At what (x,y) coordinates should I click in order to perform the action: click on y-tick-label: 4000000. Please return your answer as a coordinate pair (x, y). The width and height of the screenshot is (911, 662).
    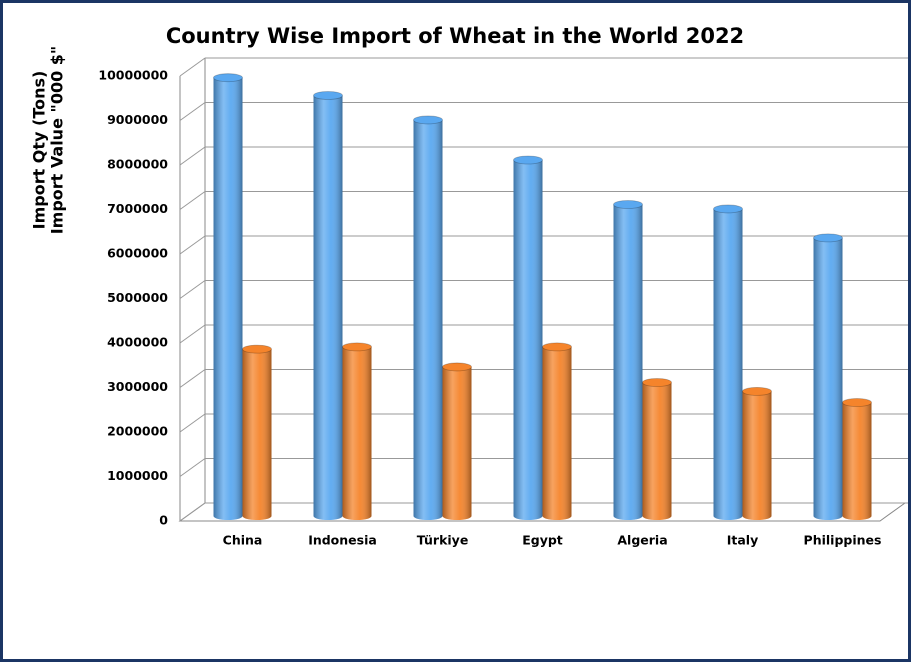
    Looking at the image, I should click on (137, 342).